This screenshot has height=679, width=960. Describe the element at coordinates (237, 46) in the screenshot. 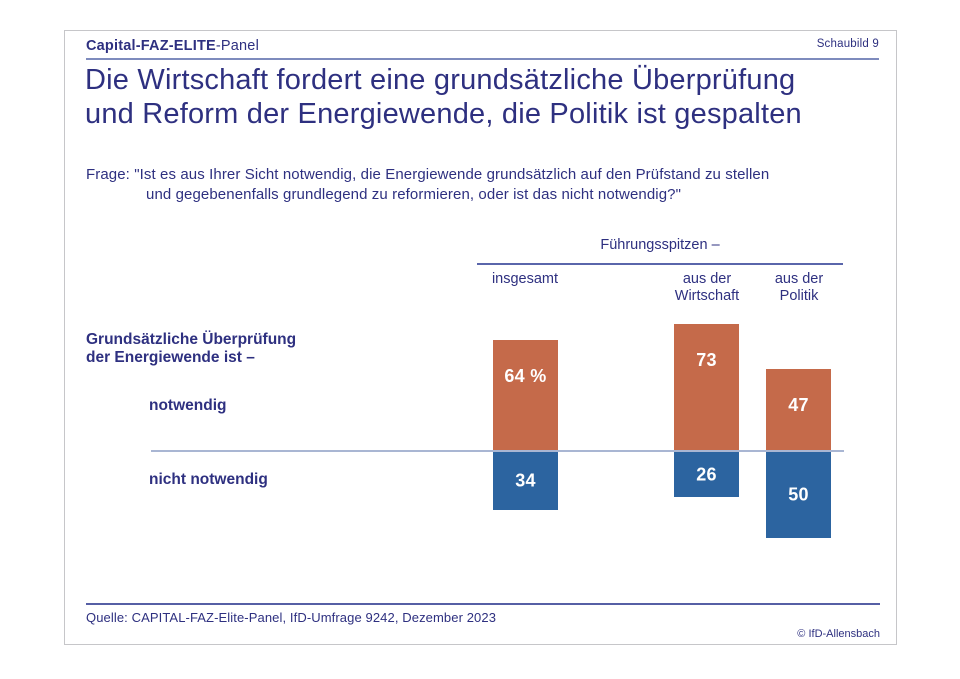

I see `panel-title-regular: -Panel` at that location.